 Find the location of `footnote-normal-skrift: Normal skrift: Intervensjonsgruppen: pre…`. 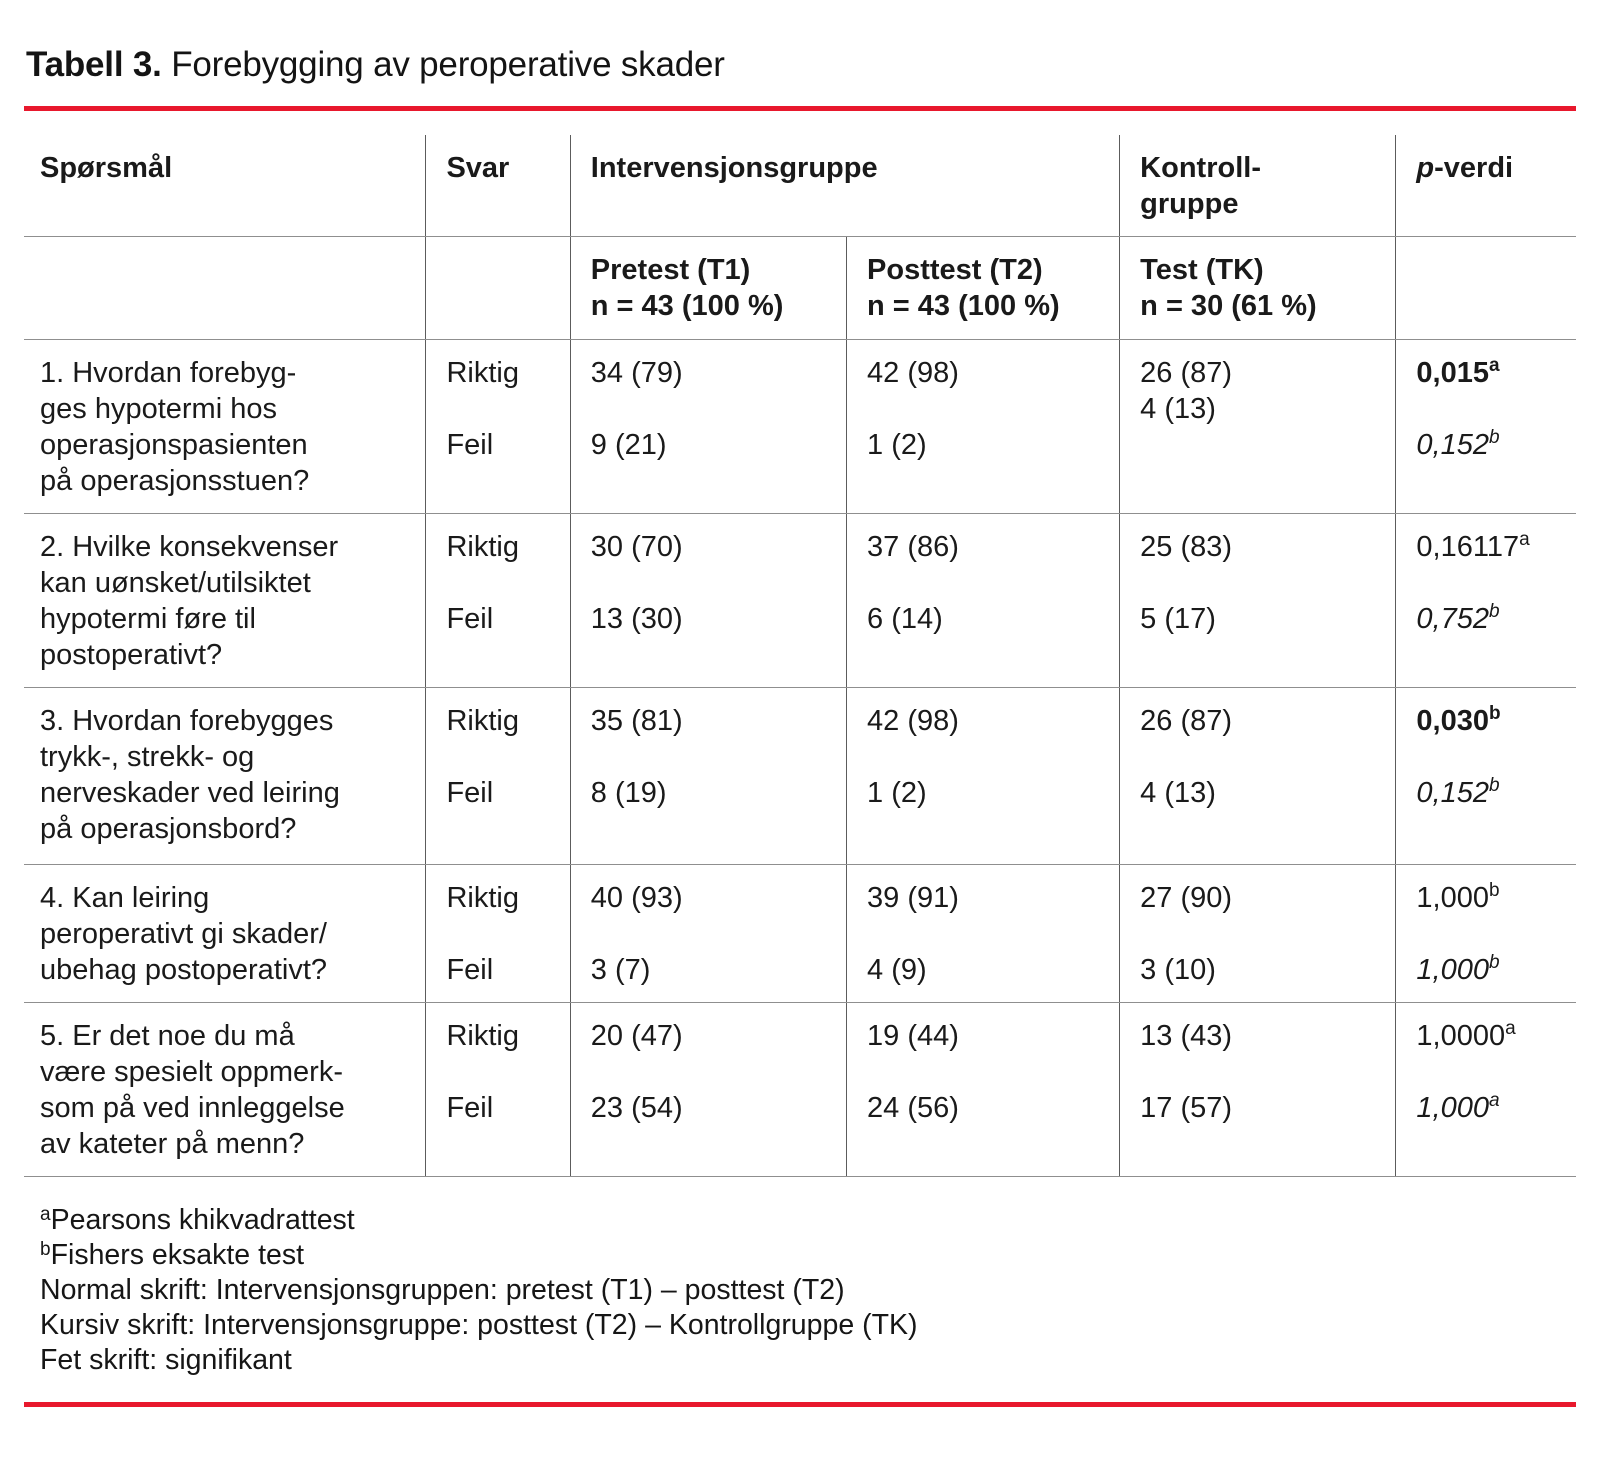

footnote-normal-skrift: Normal skrift: Intervensjonsgruppen: pre… is located at coordinates (442, 1290).